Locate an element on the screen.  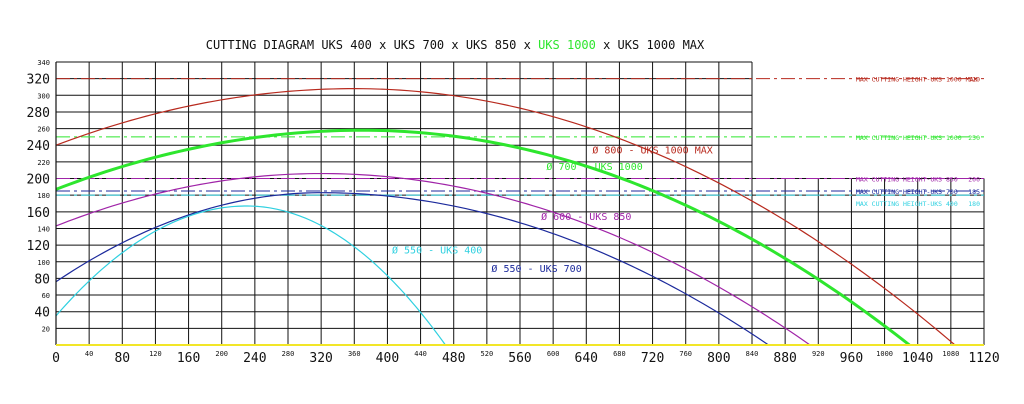
max-height-value: 250 is located at coordinates (974, 138).